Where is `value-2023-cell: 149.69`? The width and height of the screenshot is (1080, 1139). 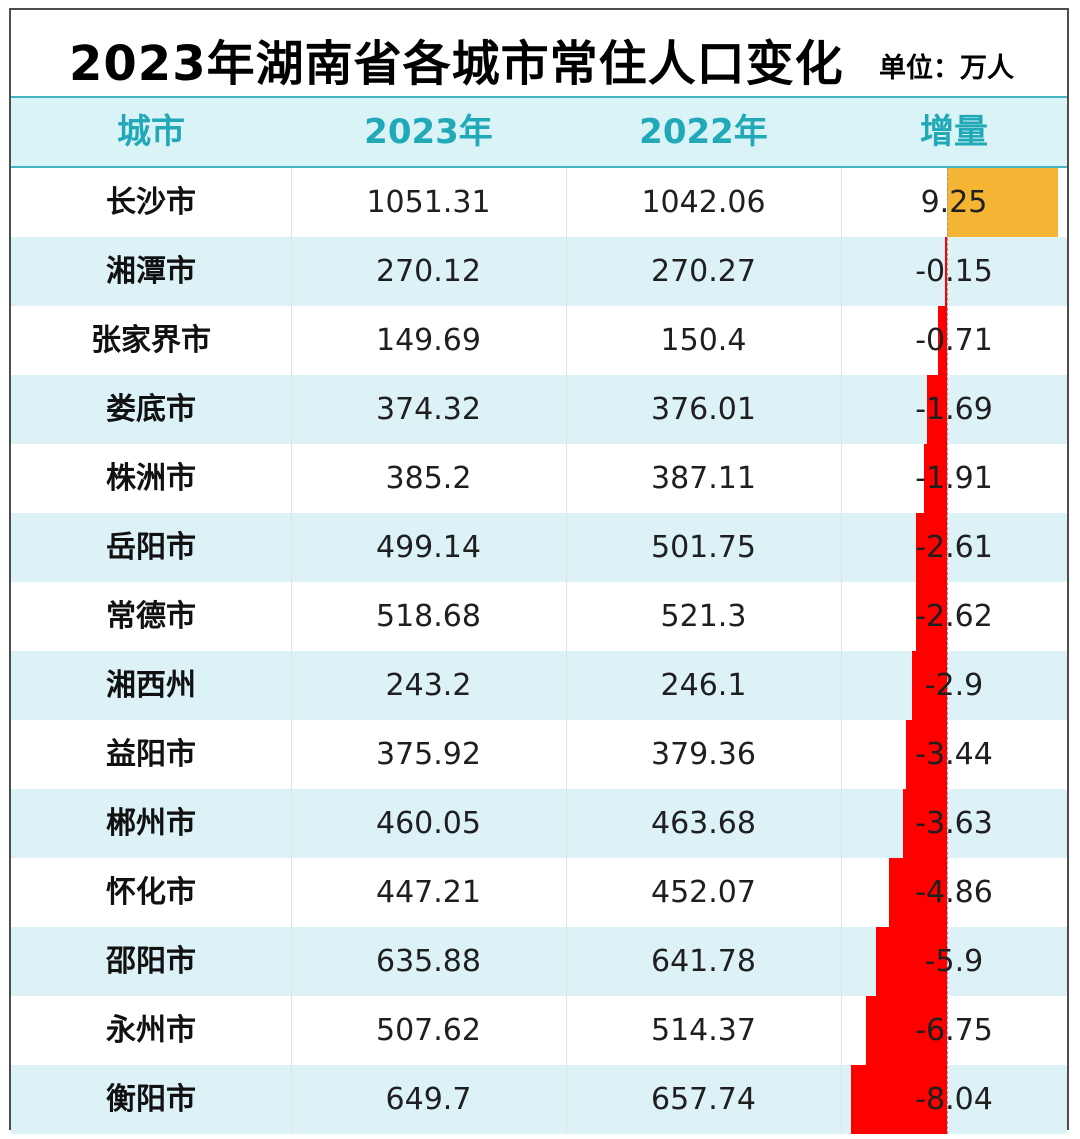 value-2023-cell: 149.69 is located at coordinates (428, 340).